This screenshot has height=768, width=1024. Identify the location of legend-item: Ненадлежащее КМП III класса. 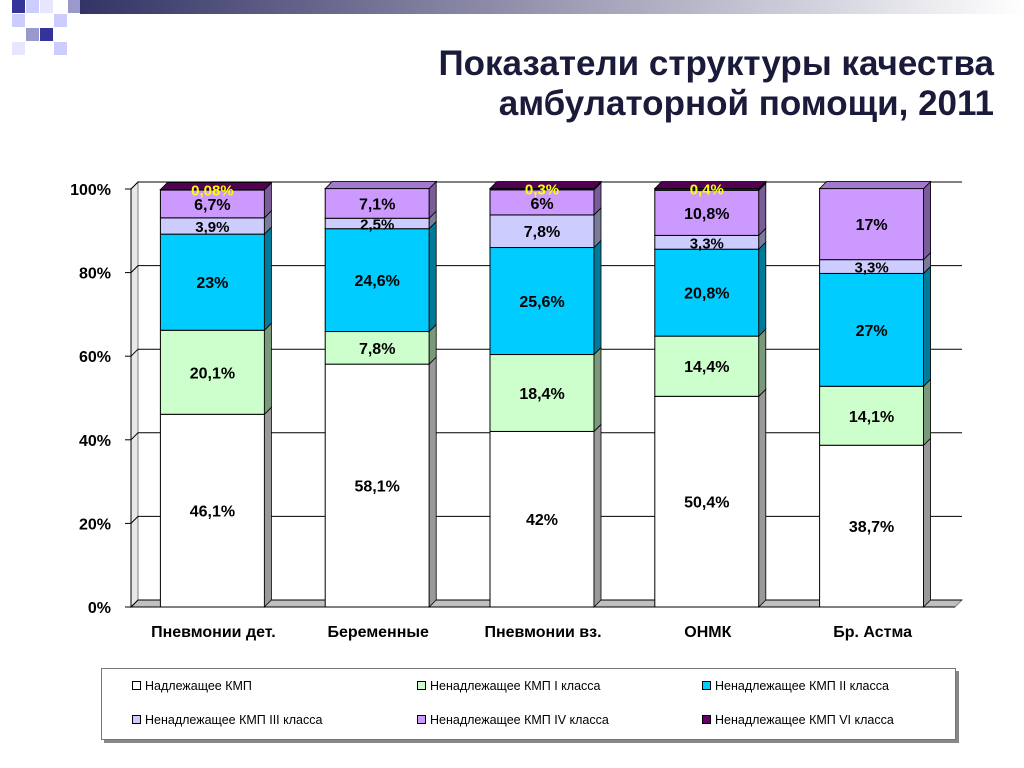
(227, 720).